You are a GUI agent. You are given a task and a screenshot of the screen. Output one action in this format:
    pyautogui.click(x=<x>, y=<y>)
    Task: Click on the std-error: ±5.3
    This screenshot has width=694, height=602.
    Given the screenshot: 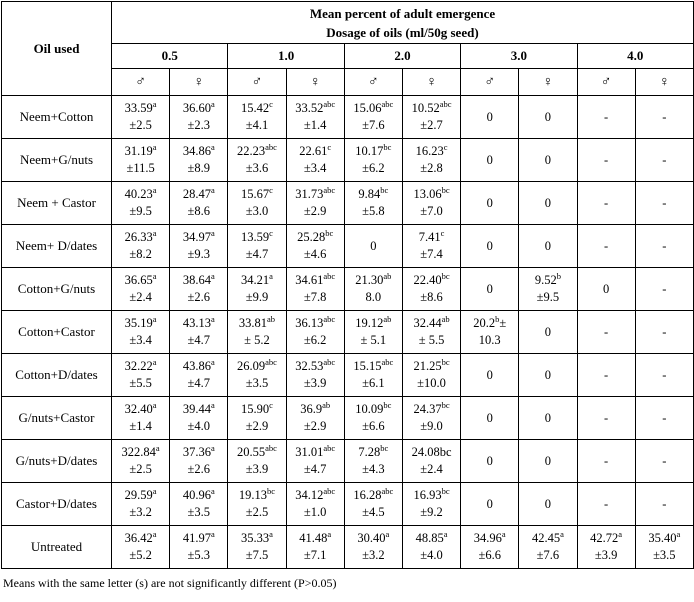 What is the action you would take?
    pyautogui.click(x=199, y=555)
    